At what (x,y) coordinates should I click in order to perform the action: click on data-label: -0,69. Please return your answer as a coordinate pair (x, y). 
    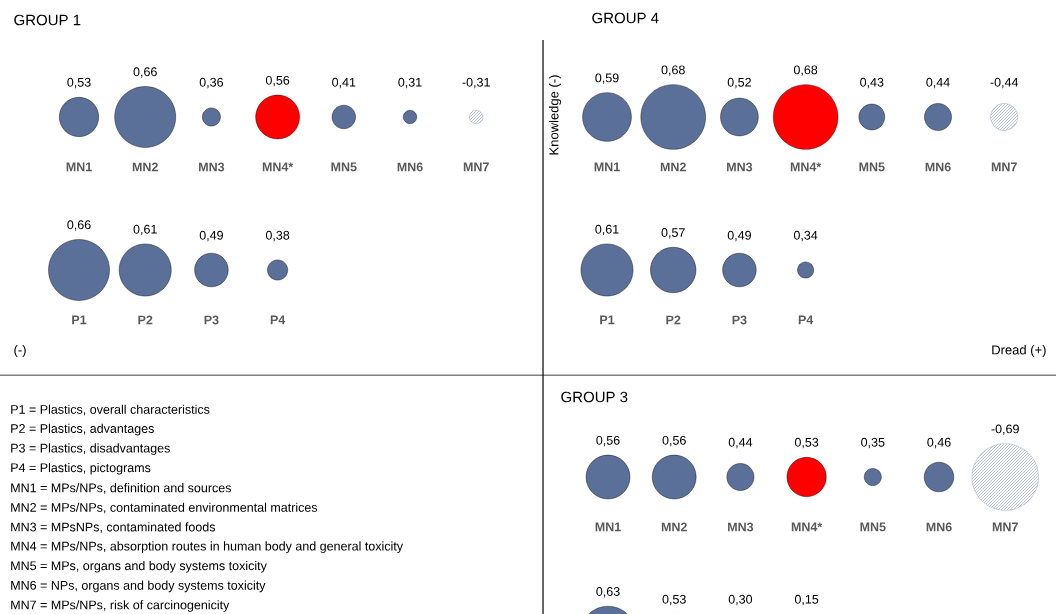
    Looking at the image, I should click on (1005, 429).